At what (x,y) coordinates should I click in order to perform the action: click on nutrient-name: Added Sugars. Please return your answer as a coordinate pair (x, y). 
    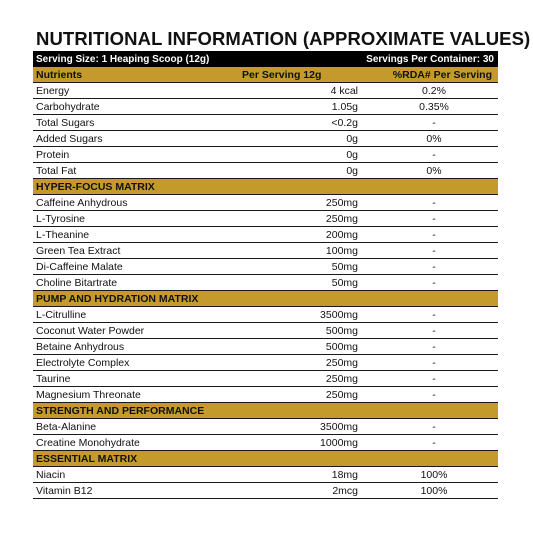
    Looking at the image, I should click on (69, 138).